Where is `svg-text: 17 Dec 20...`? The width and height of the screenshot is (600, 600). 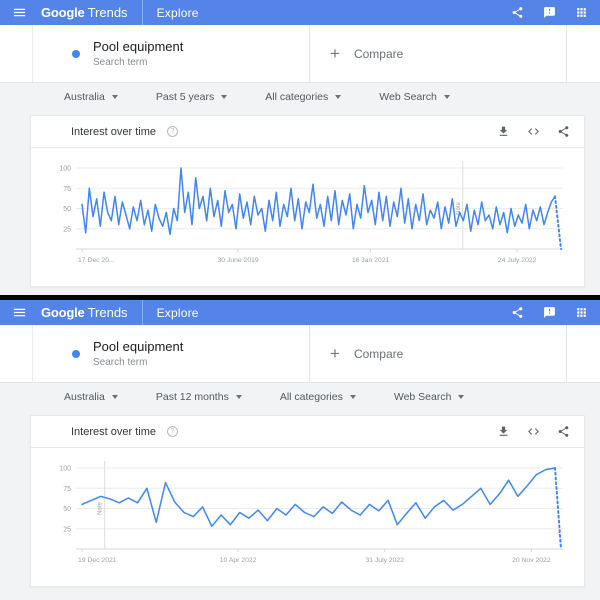 svg-text: 17 Dec 20... is located at coordinates (96, 260).